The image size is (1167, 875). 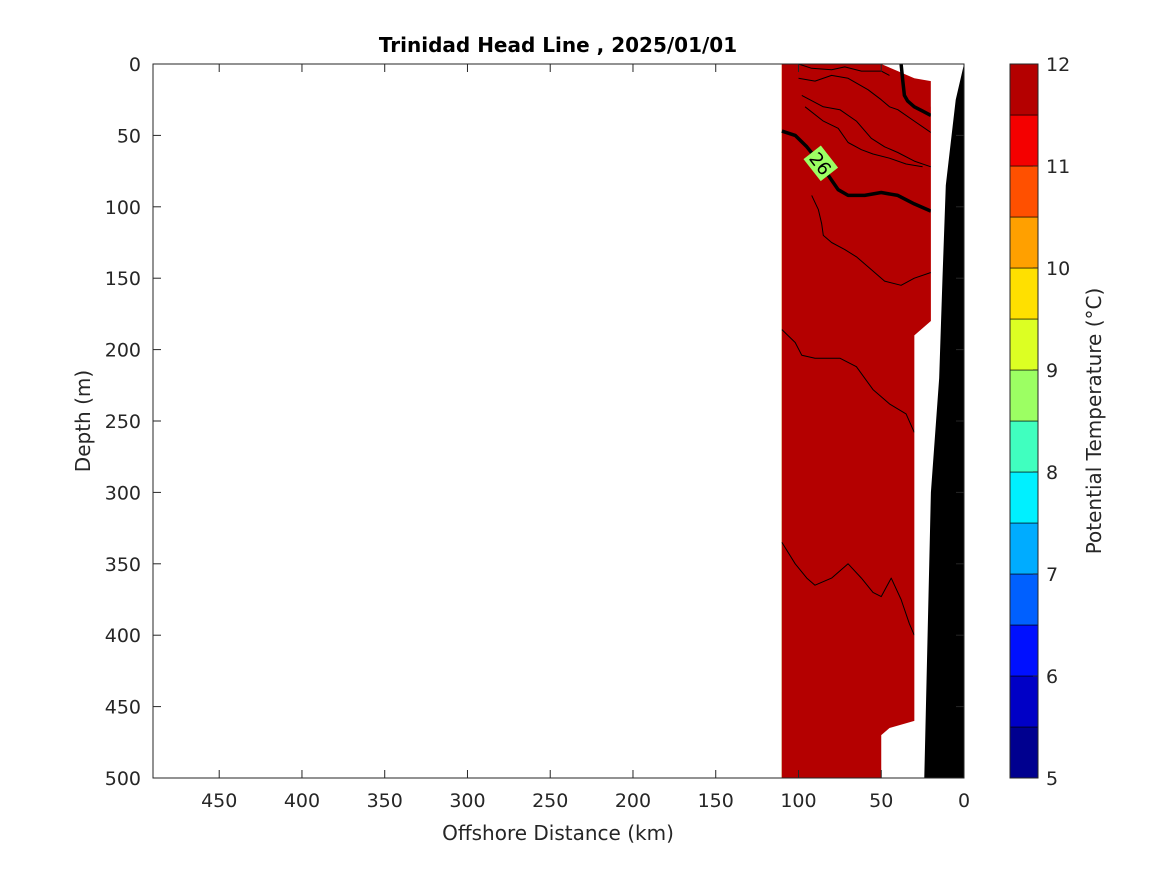 I want to click on y-tick-label: 300, so click(x=123, y=493).